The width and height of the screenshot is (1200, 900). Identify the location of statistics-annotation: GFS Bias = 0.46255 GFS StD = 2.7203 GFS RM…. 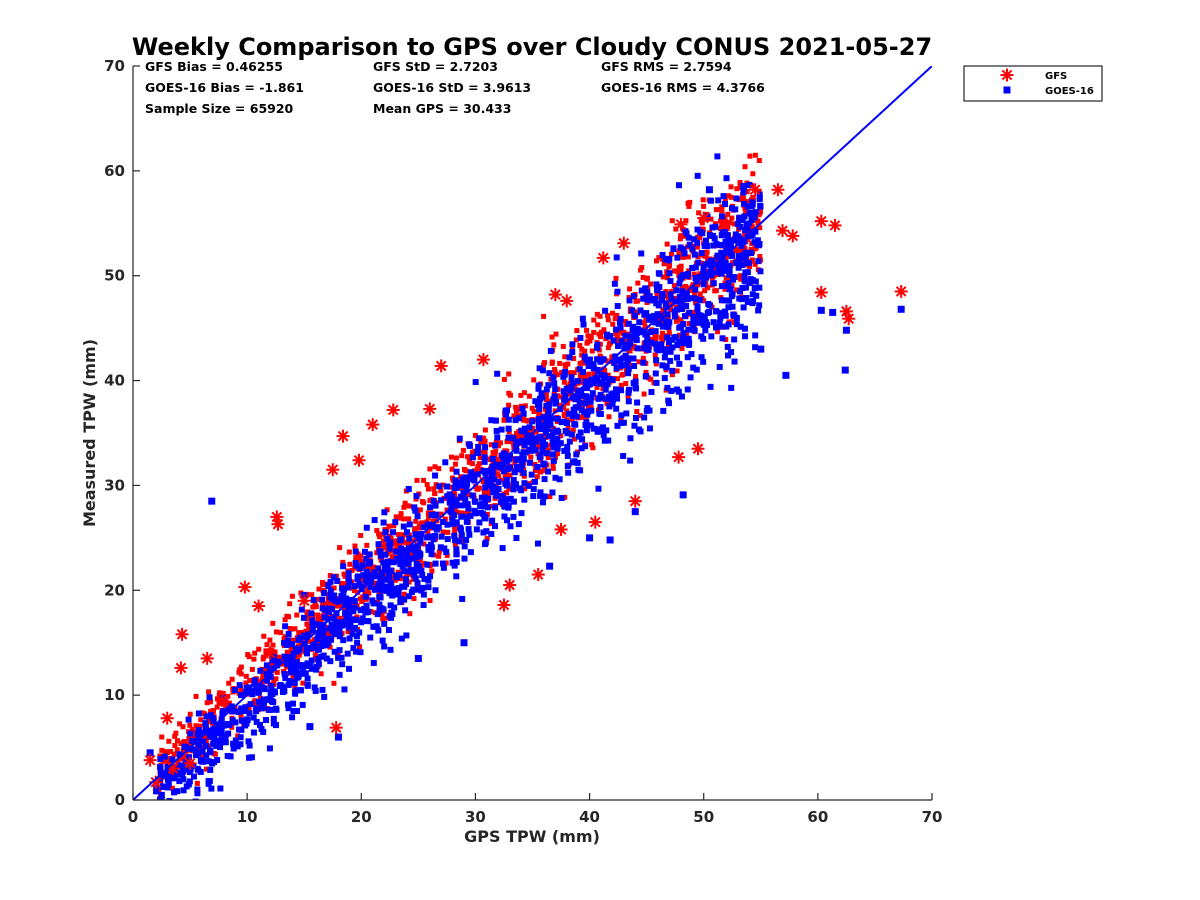
(455, 87).